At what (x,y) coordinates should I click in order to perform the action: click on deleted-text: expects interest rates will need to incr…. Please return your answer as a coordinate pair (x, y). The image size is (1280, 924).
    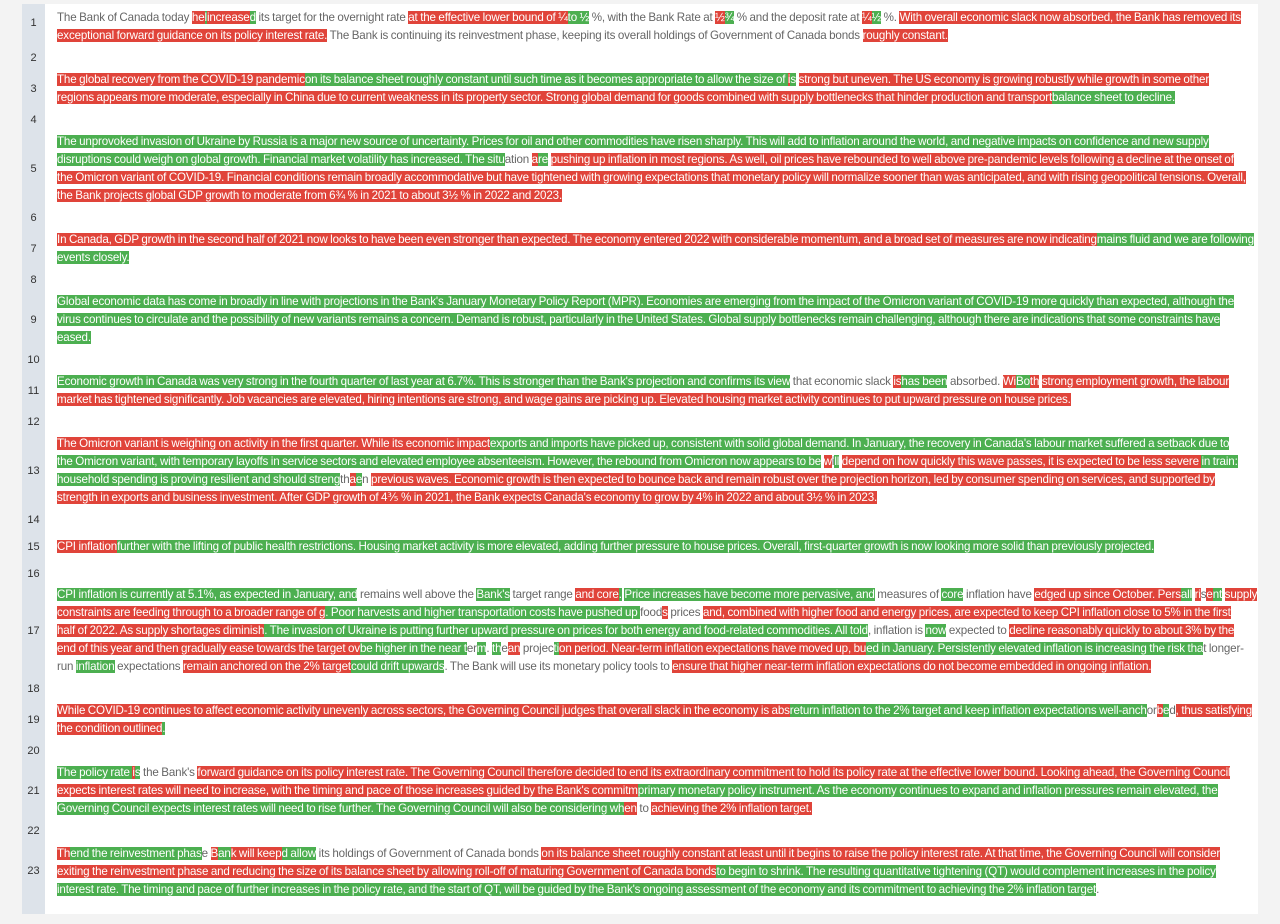
    Looking at the image, I should click on (347, 790).